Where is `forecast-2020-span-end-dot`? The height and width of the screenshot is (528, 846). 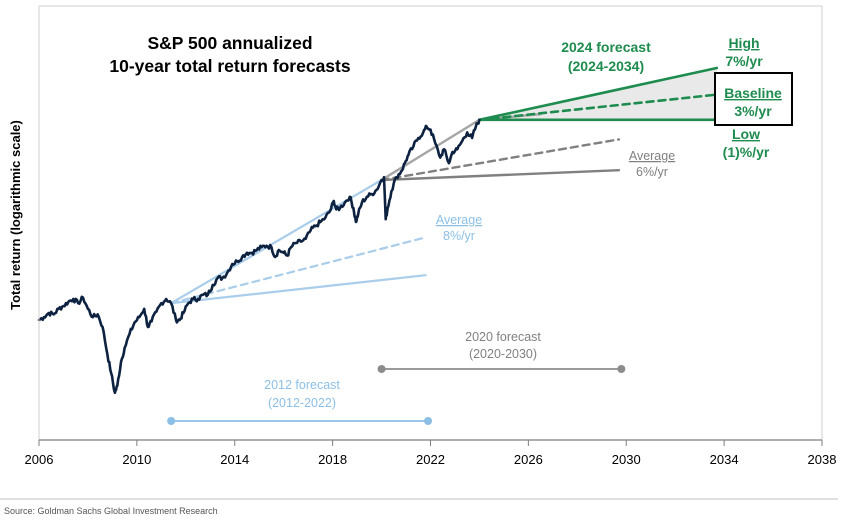 forecast-2020-span-end-dot is located at coordinates (621, 369).